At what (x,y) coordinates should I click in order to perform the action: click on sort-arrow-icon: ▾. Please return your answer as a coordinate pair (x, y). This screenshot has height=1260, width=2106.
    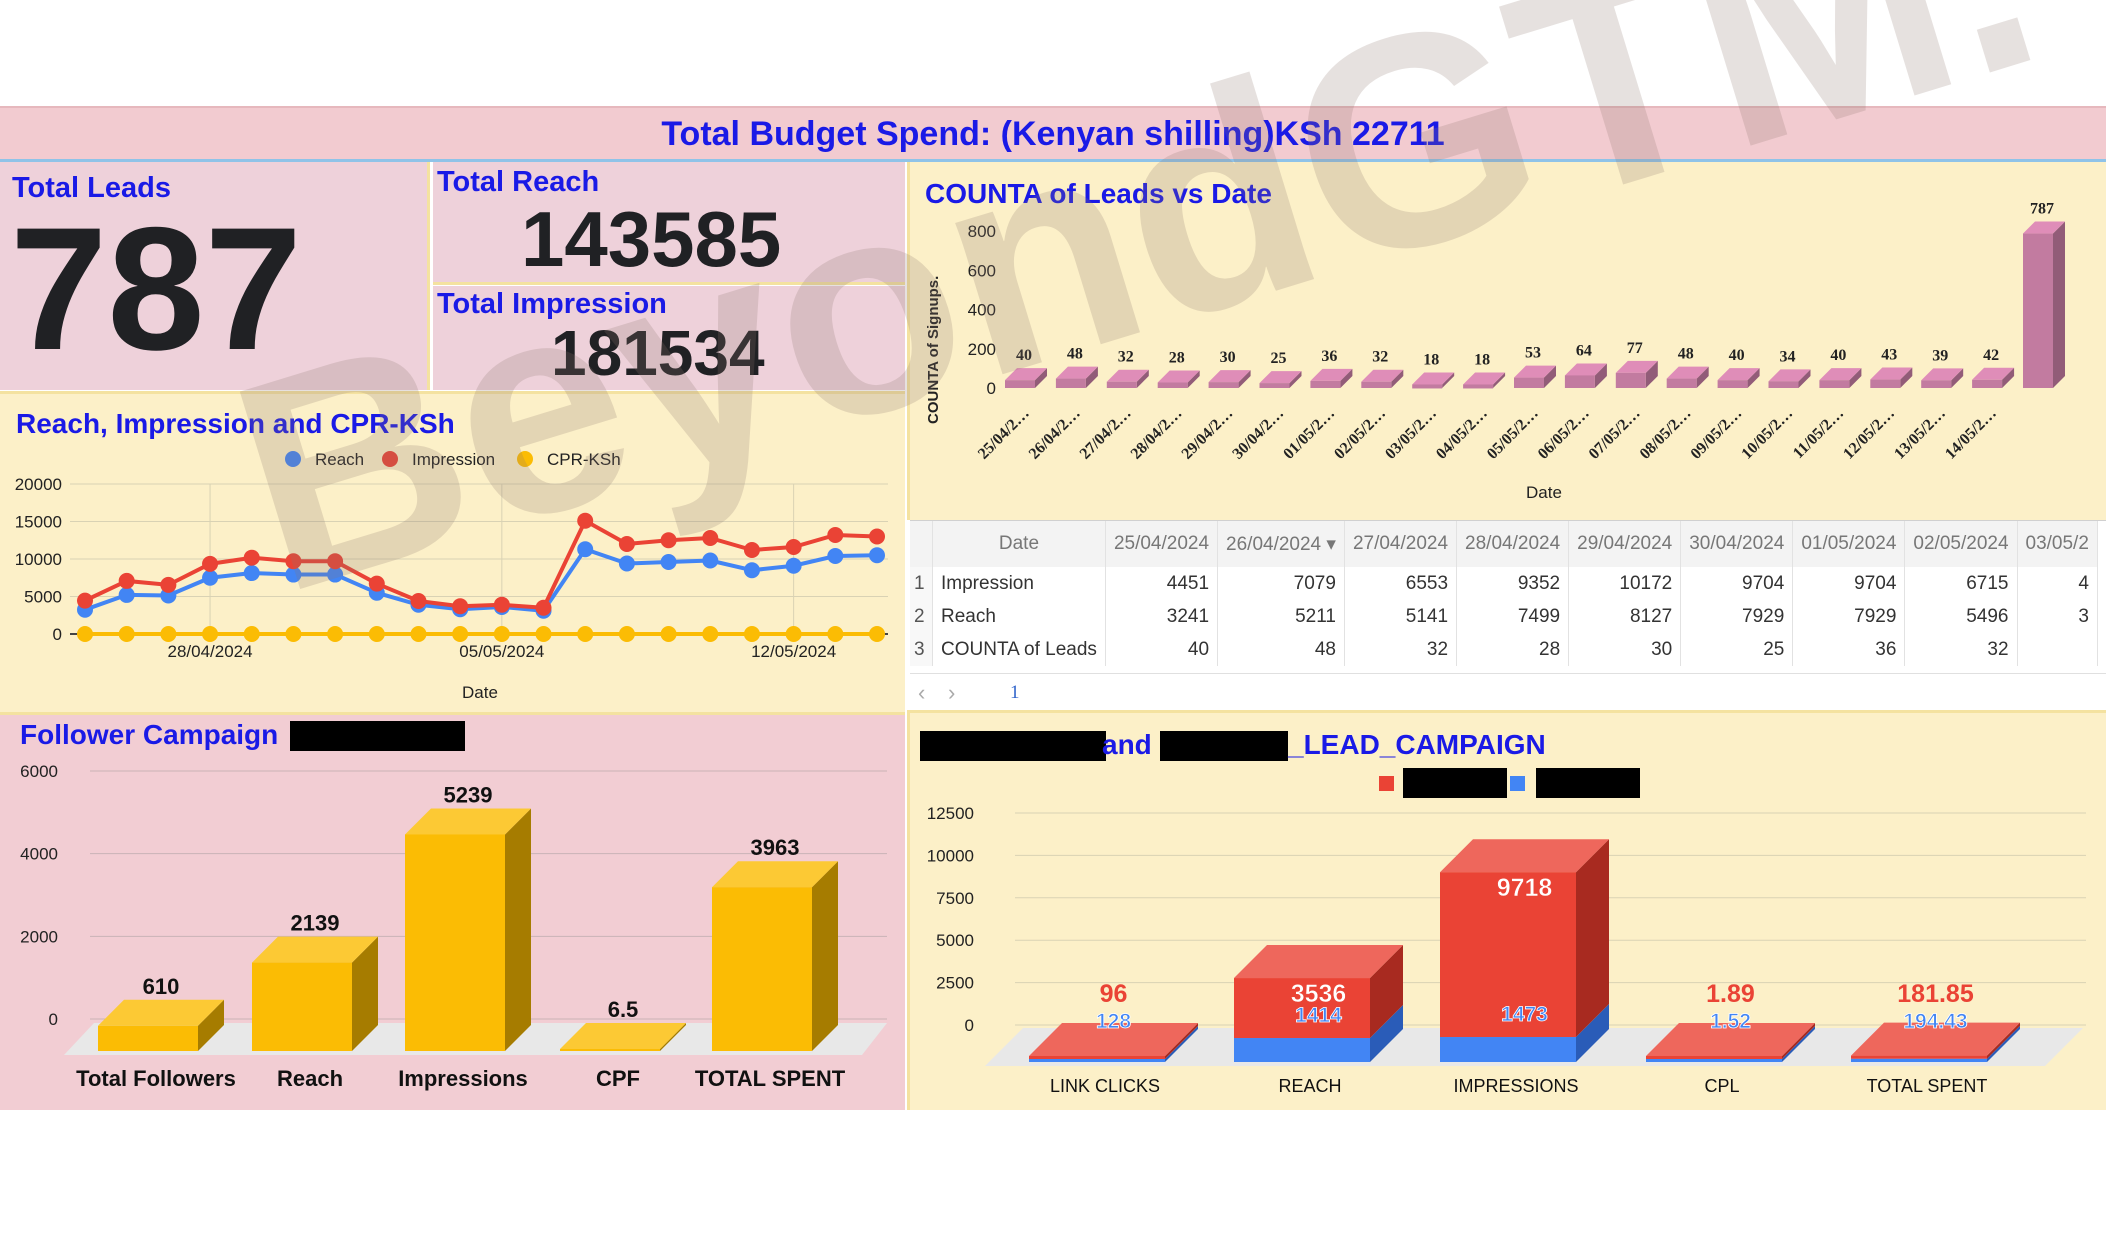
    Looking at the image, I should click on (1328, 544).